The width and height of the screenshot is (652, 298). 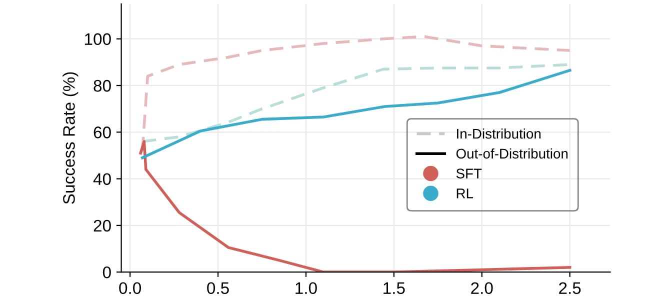 What do you see at coordinates (469, 173) in the screenshot?
I see `legend-label: SFT` at bounding box center [469, 173].